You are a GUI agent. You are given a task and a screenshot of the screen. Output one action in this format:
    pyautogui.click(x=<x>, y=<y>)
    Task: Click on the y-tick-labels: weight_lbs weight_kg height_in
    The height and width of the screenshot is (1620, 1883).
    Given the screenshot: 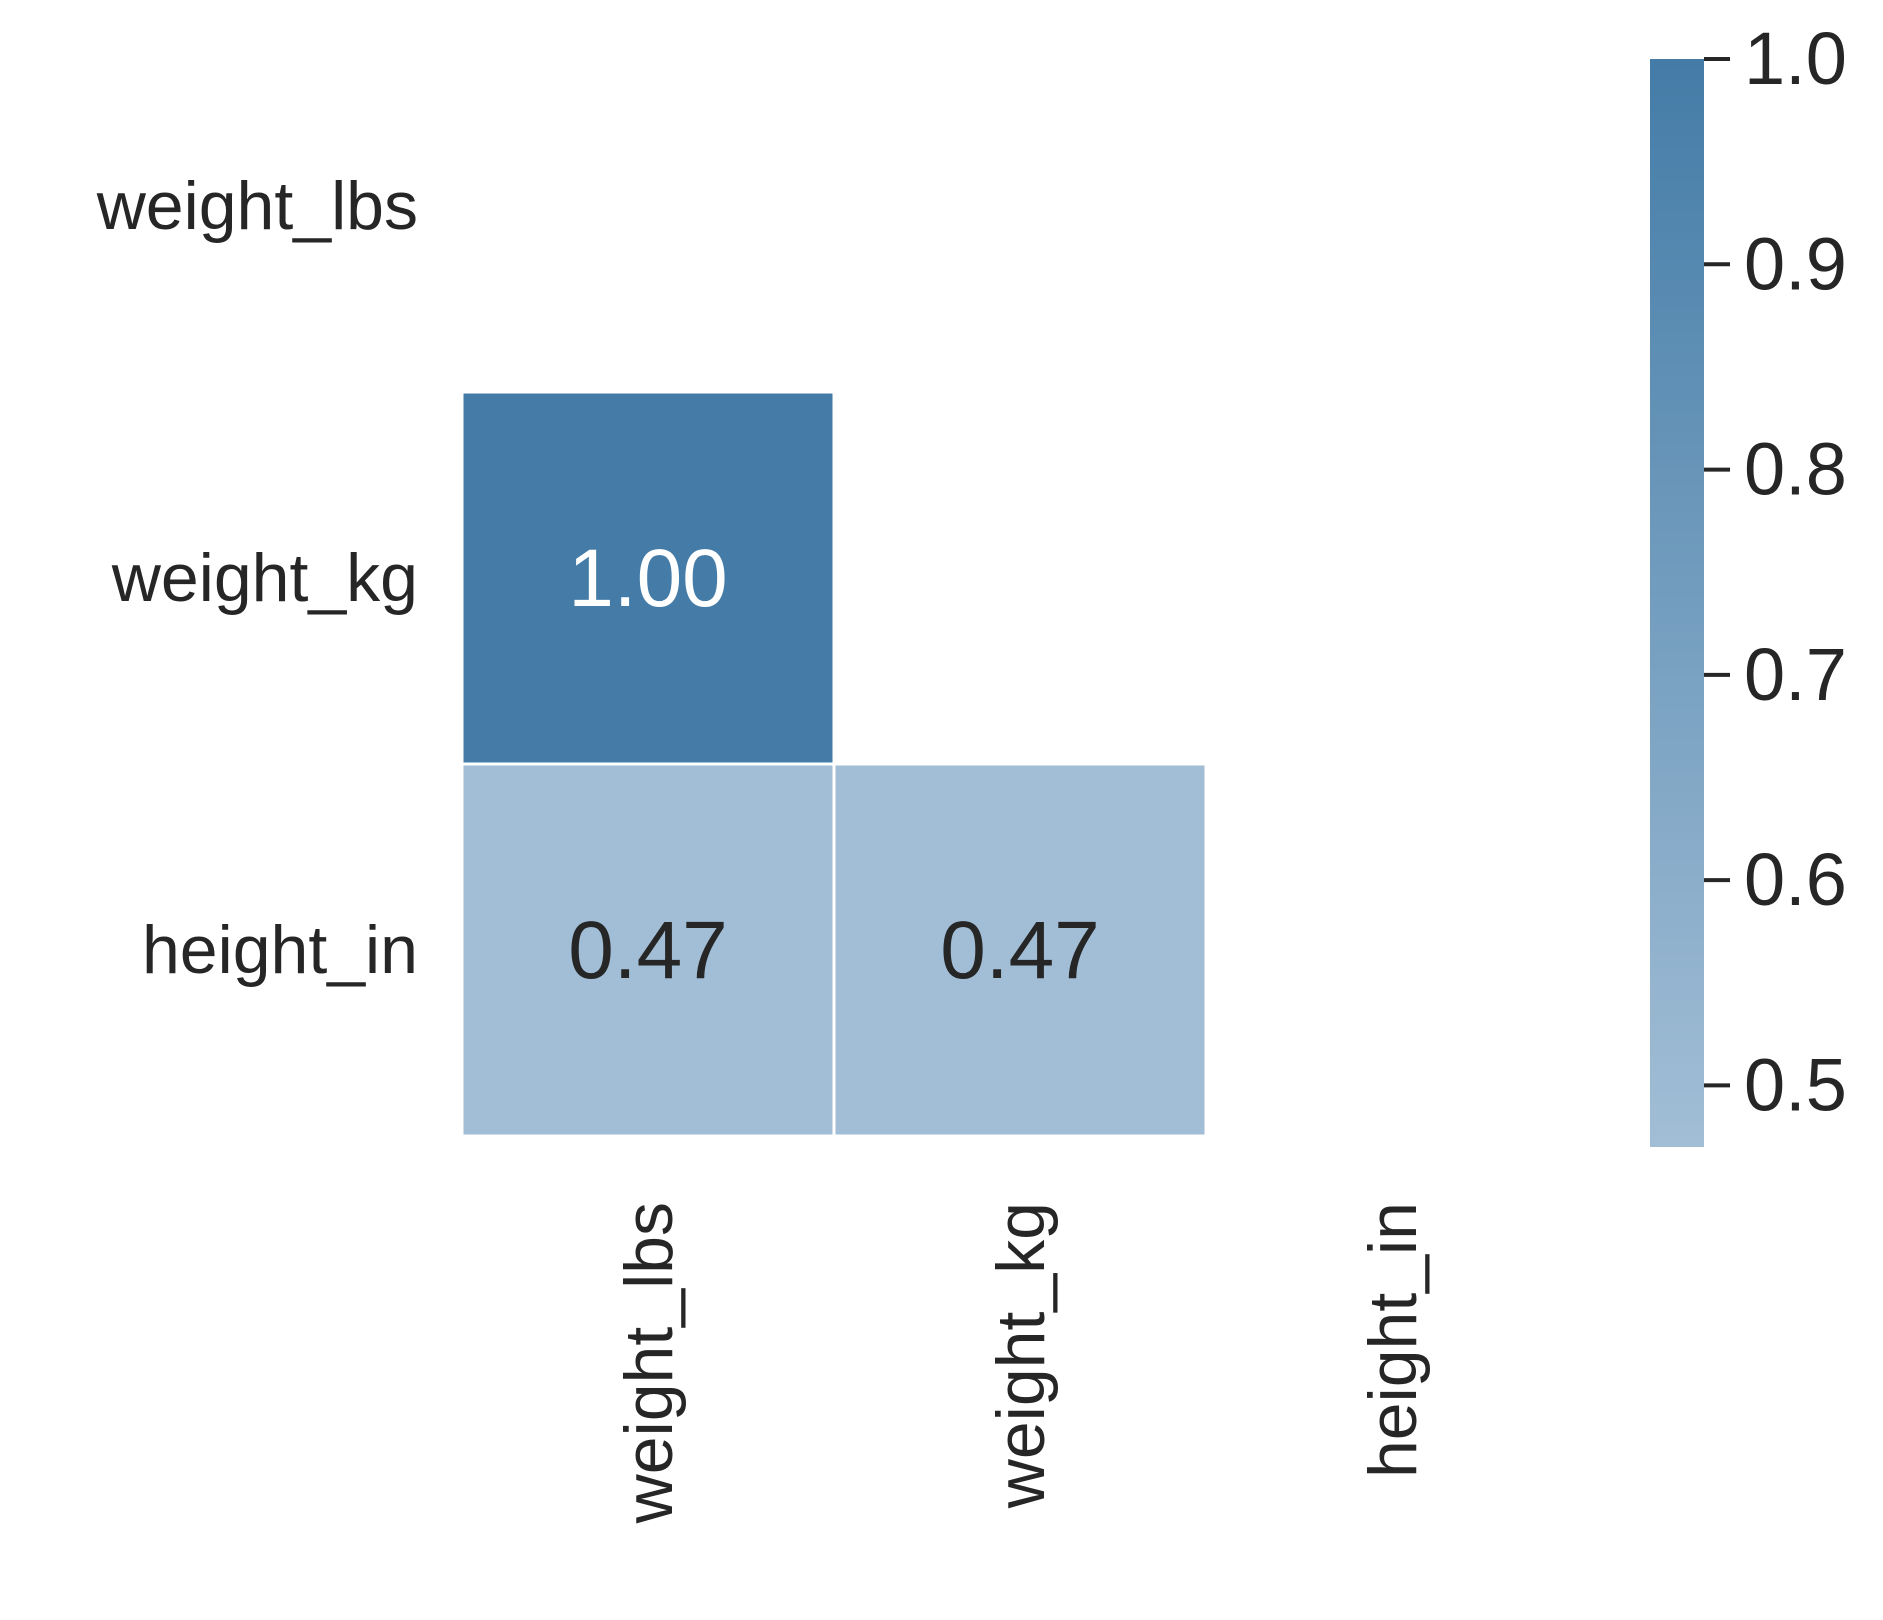 What is the action you would take?
    pyautogui.click(x=257, y=578)
    